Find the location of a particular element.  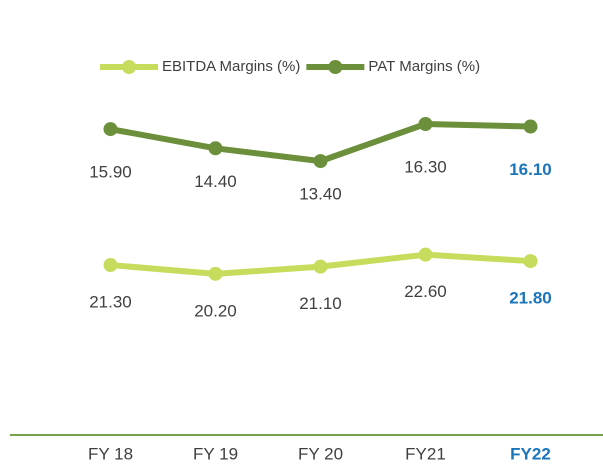

data-label: 16.30 is located at coordinates (425, 166).